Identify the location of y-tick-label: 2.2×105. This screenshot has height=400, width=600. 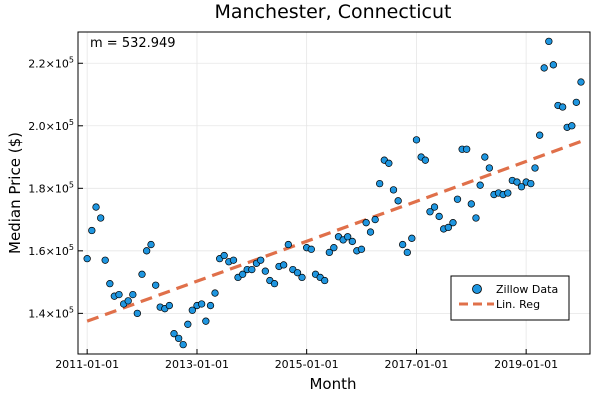
(51, 62).